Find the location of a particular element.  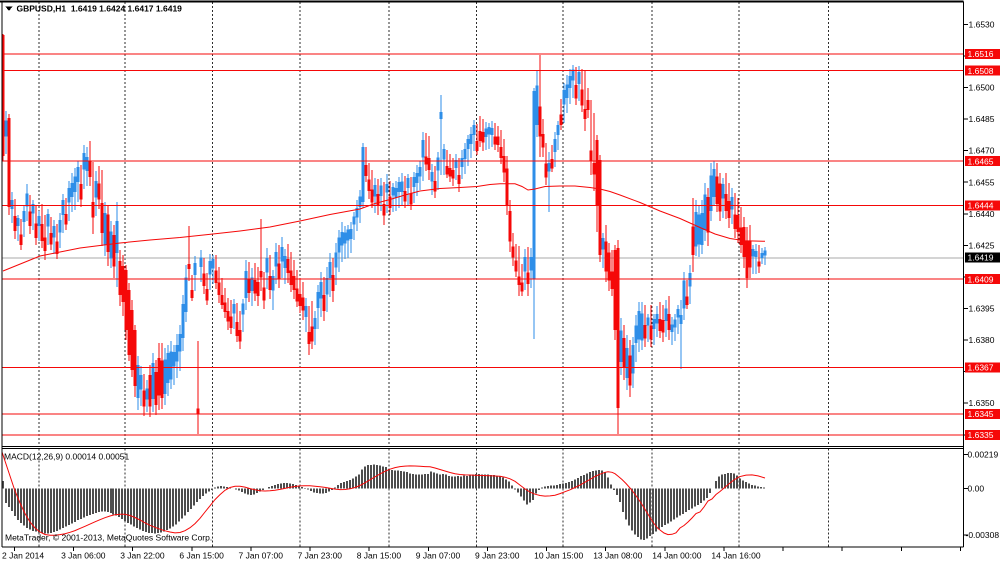

svg-text: 1.6395 is located at coordinates (982, 309).